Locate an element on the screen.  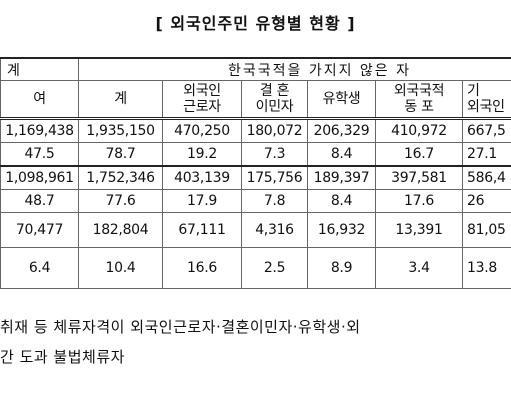
cell: 19.2 is located at coordinates (202, 154).